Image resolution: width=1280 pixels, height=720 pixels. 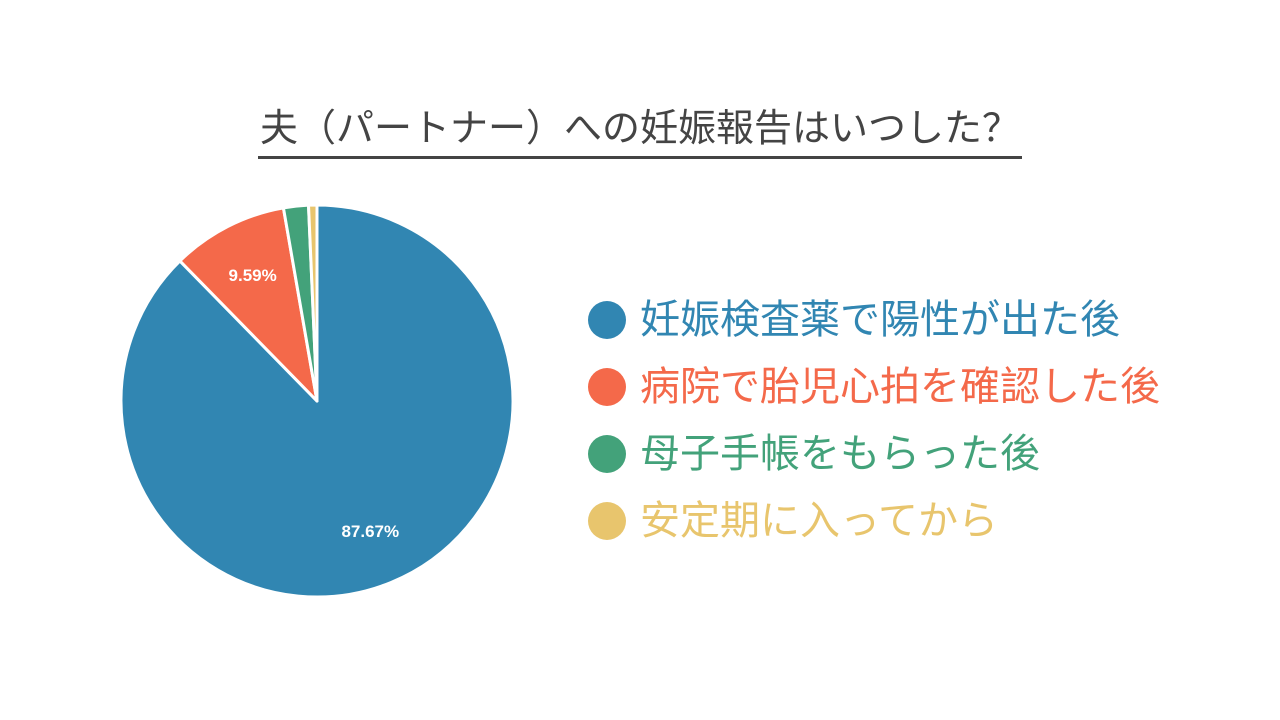 I want to click on pie-data-label: 87.67%, so click(x=370, y=531).